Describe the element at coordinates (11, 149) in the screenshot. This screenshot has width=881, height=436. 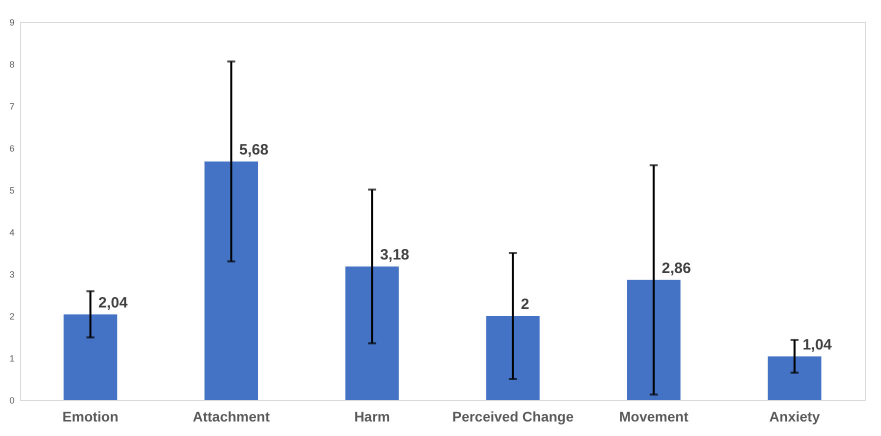
I see `y-tick-label: 6` at that location.